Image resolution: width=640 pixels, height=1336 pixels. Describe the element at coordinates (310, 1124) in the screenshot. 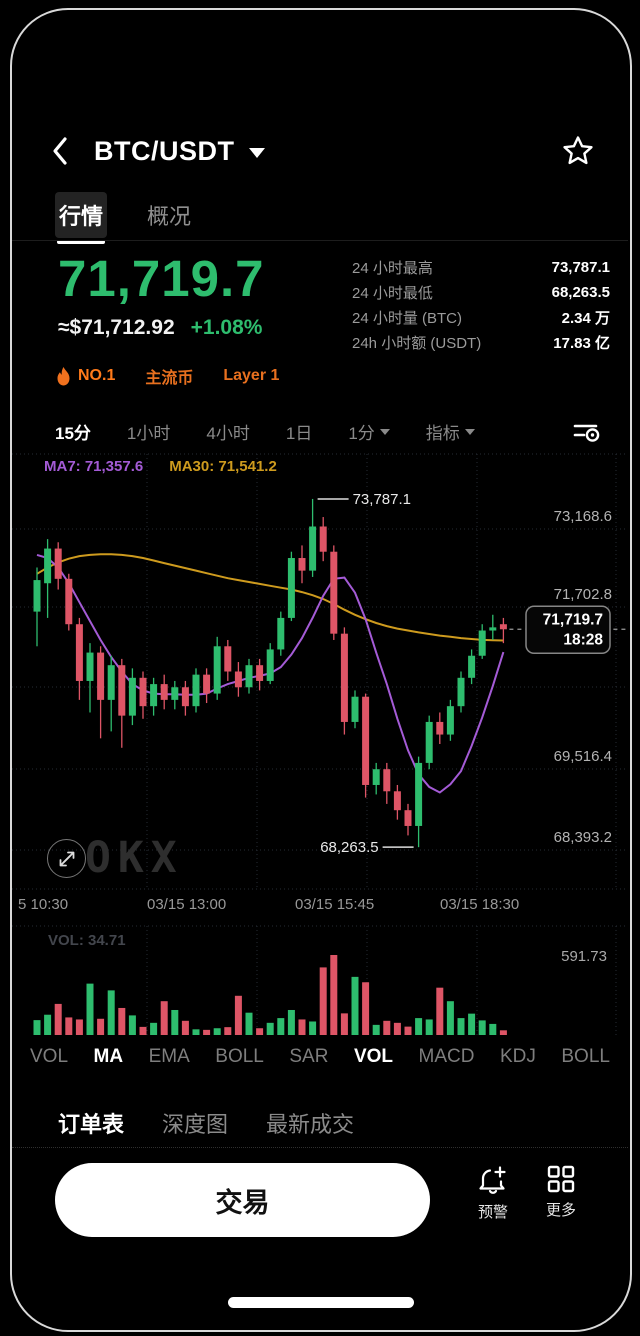

I see `tab-latest-trades: 最新成交` at that location.